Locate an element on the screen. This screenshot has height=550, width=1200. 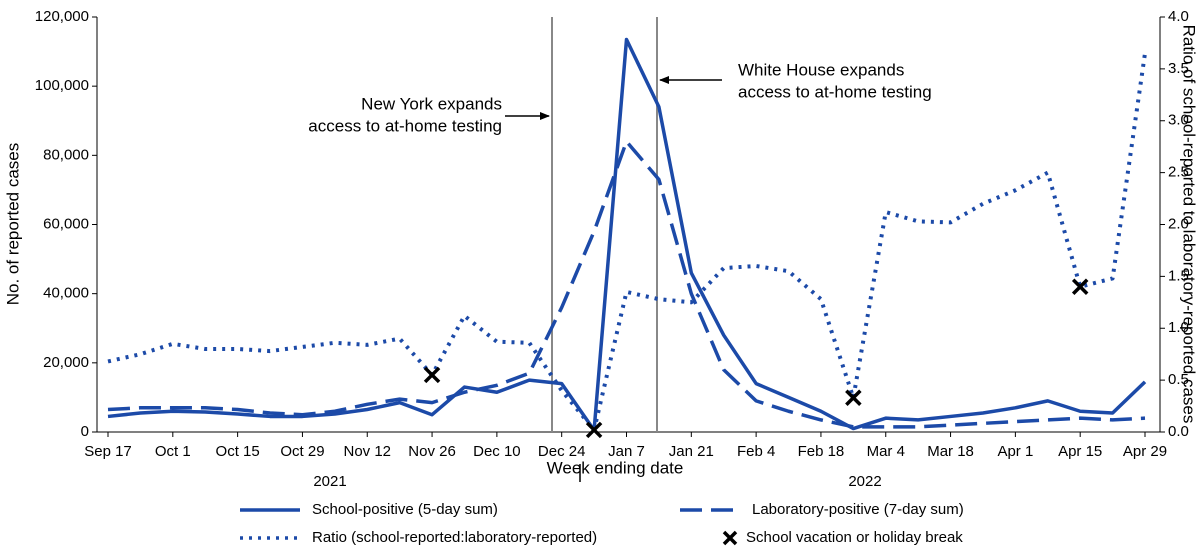
x-tick-label: Apr 1 is located at coordinates (1015, 451).